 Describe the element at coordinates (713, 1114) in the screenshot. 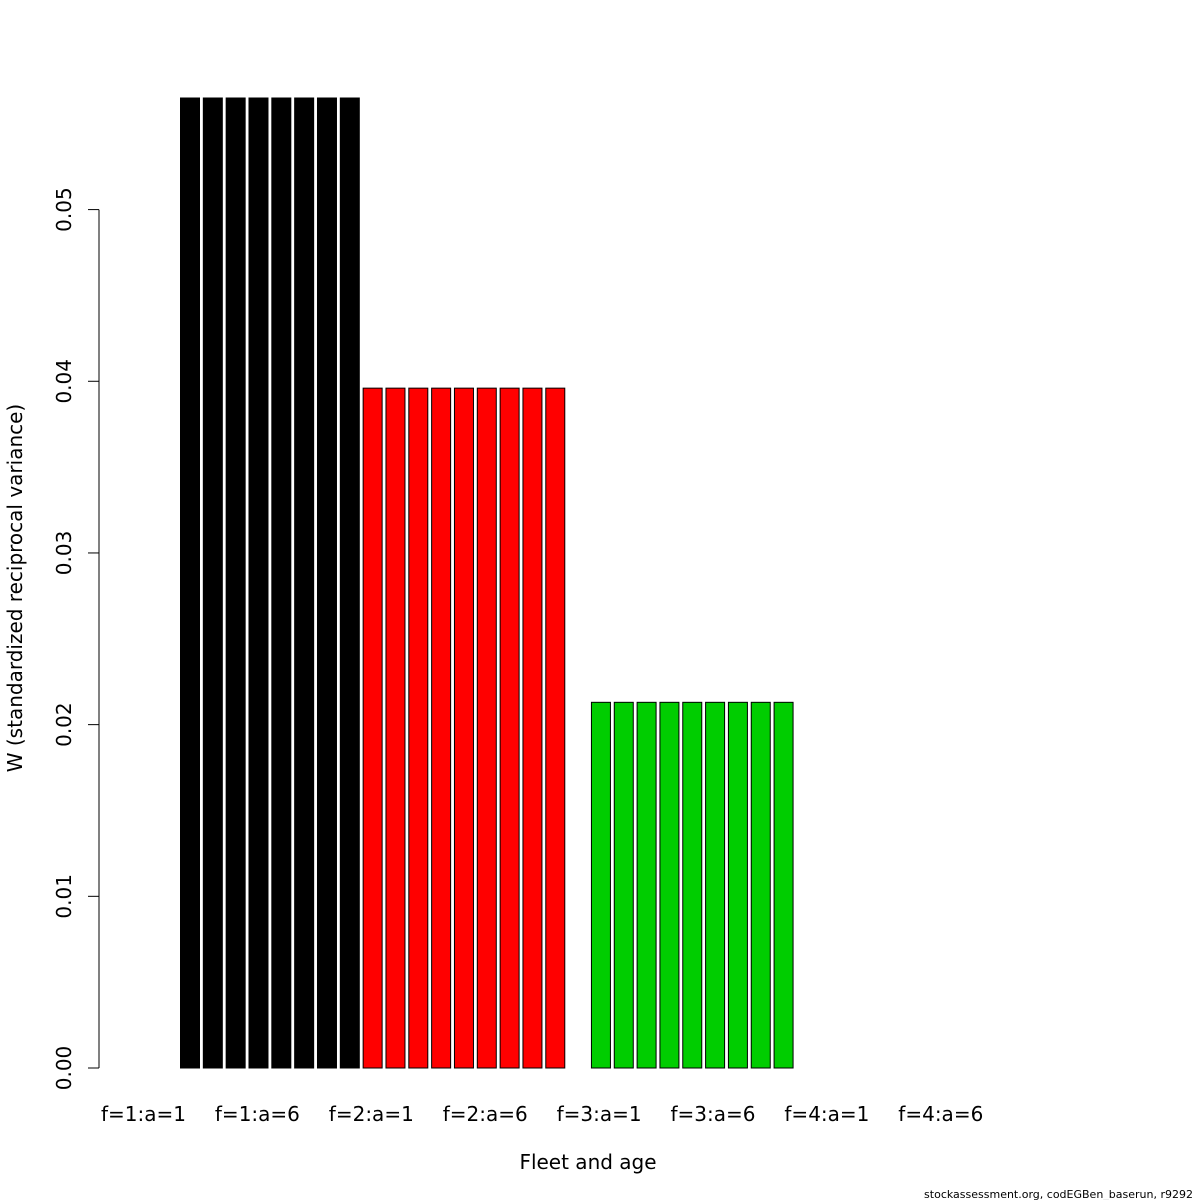

I see `x-tick-label: f=3:a=6` at that location.